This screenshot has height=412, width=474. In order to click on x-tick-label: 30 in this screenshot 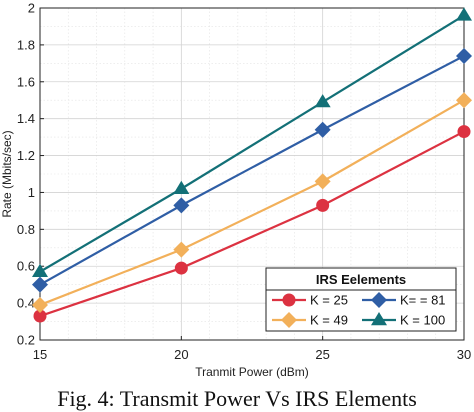, I will do `click(464, 354)`.